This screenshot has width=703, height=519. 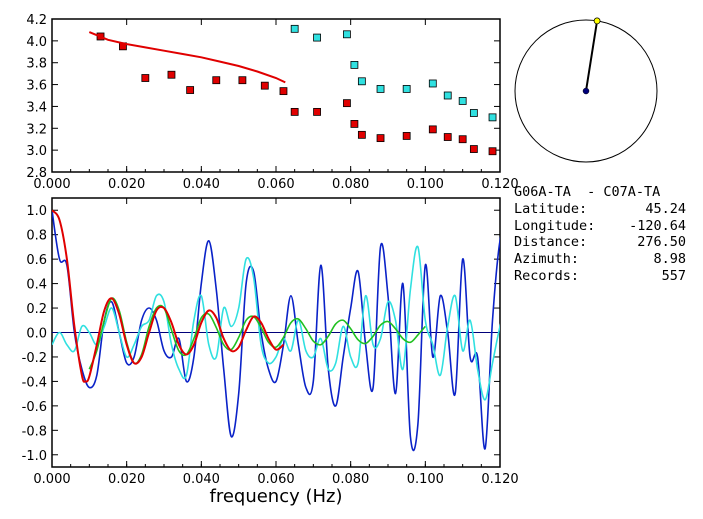 What do you see at coordinates (126, 184) in the screenshot?
I see `top-x-tick-label: 0.020` at bounding box center [126, 184].